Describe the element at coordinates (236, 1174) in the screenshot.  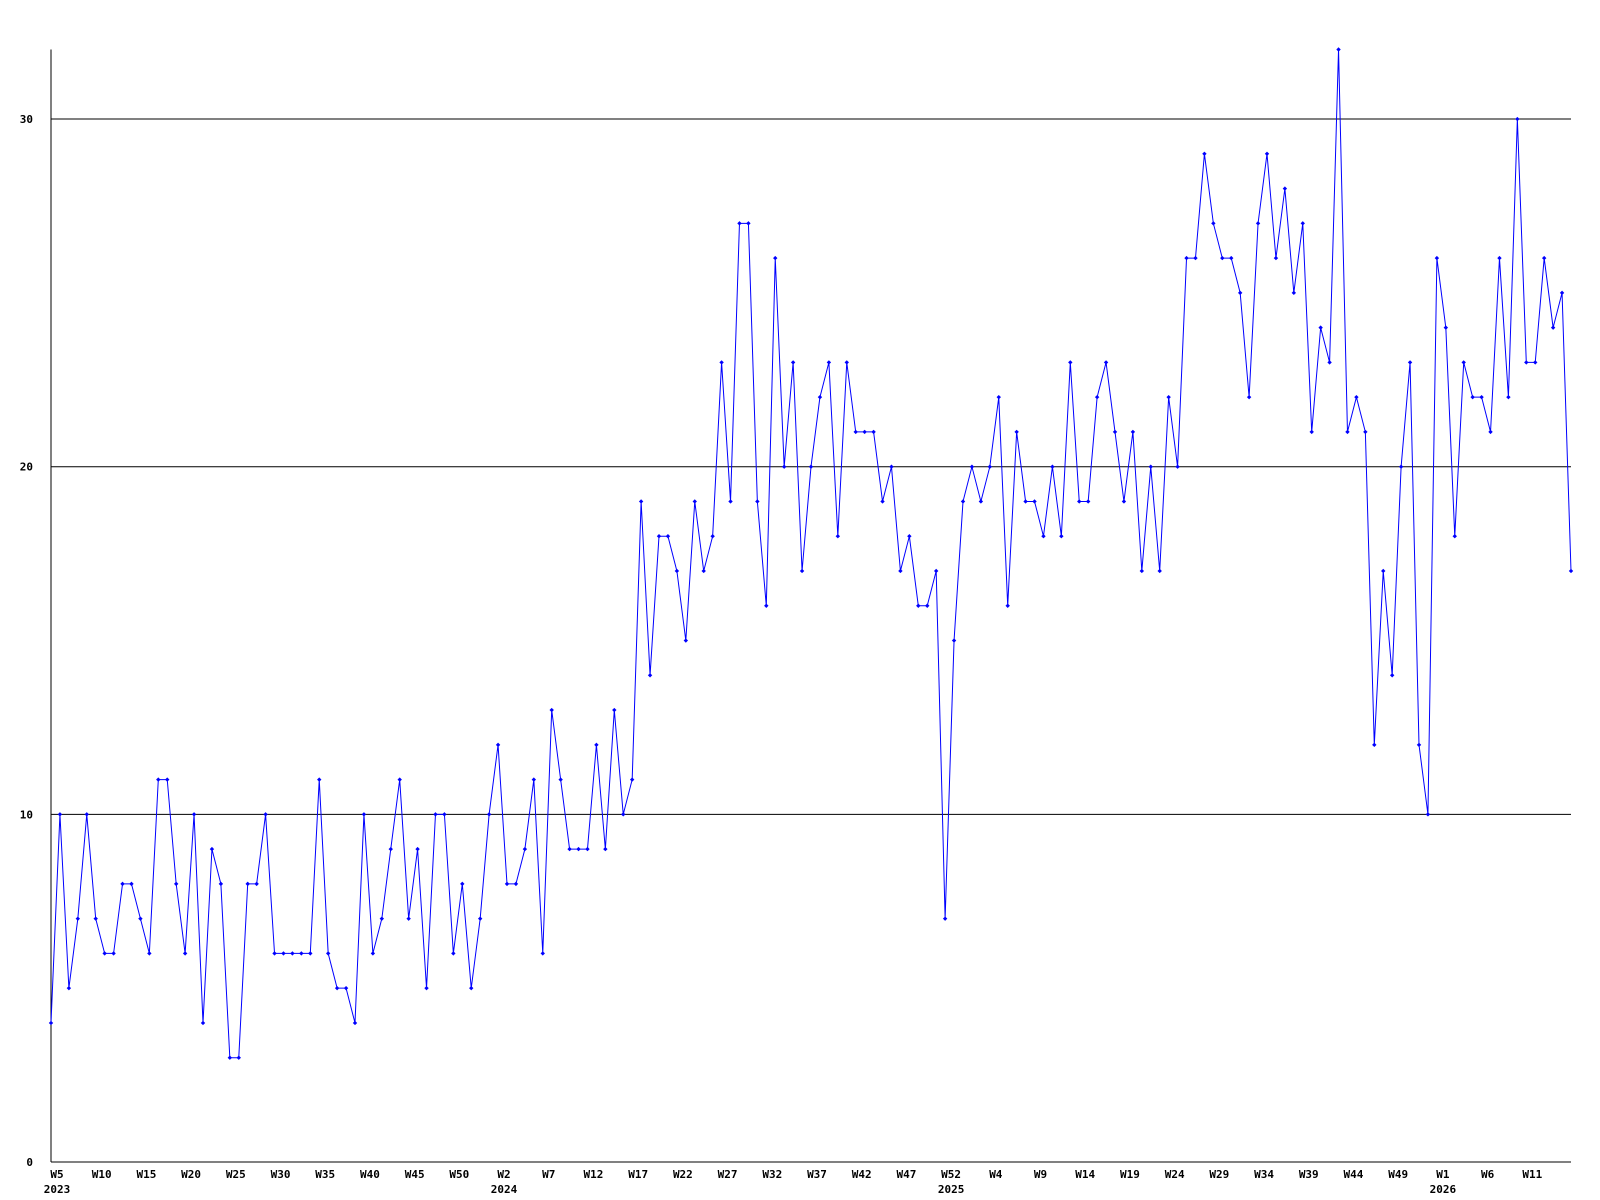
I see `x-tick-label: W25` at that location.